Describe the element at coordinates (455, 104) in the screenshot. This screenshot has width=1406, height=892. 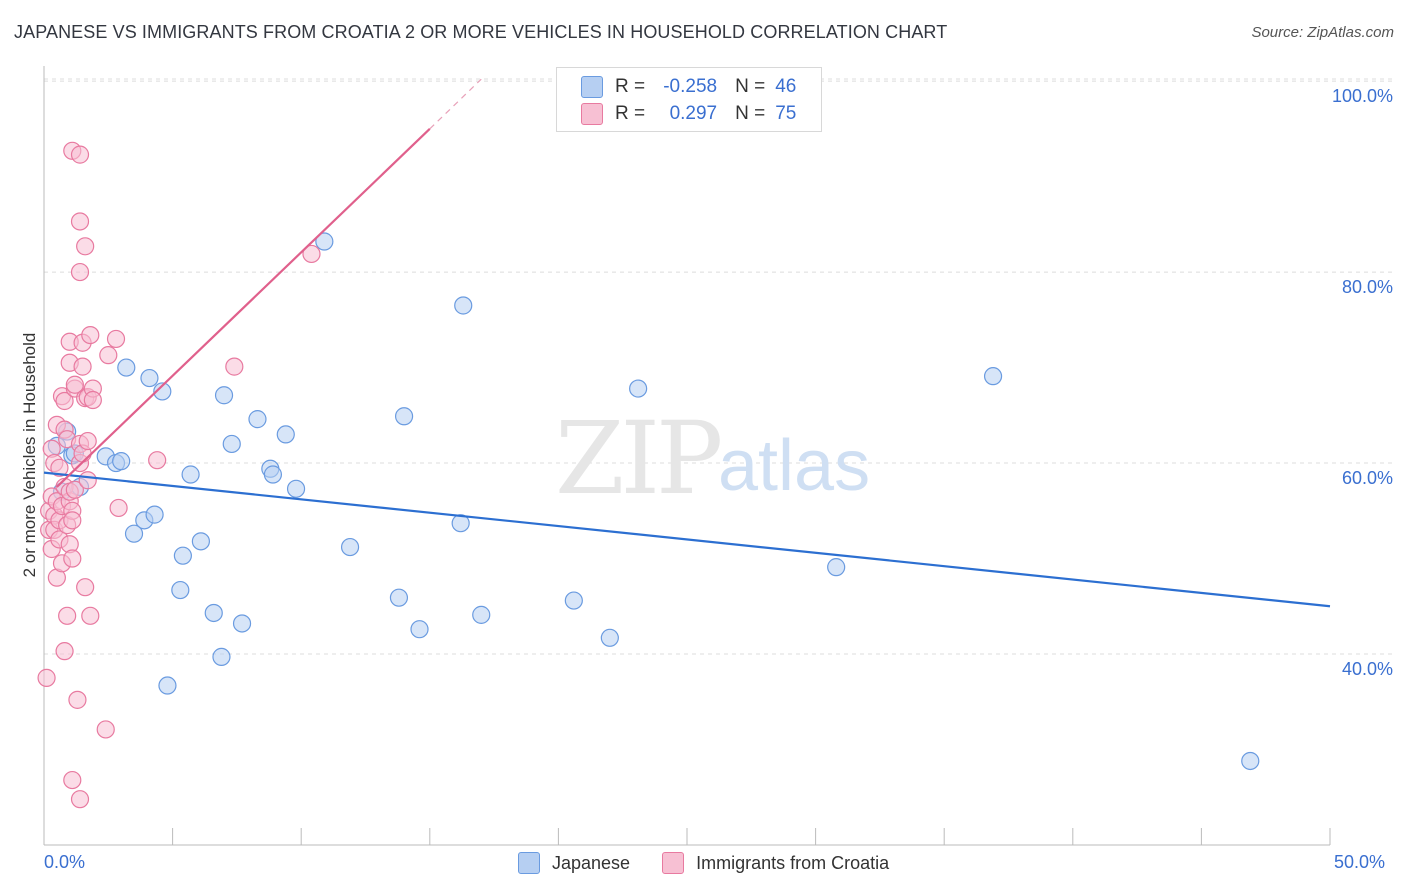
I see `croatia-trendline-extension` at that location.